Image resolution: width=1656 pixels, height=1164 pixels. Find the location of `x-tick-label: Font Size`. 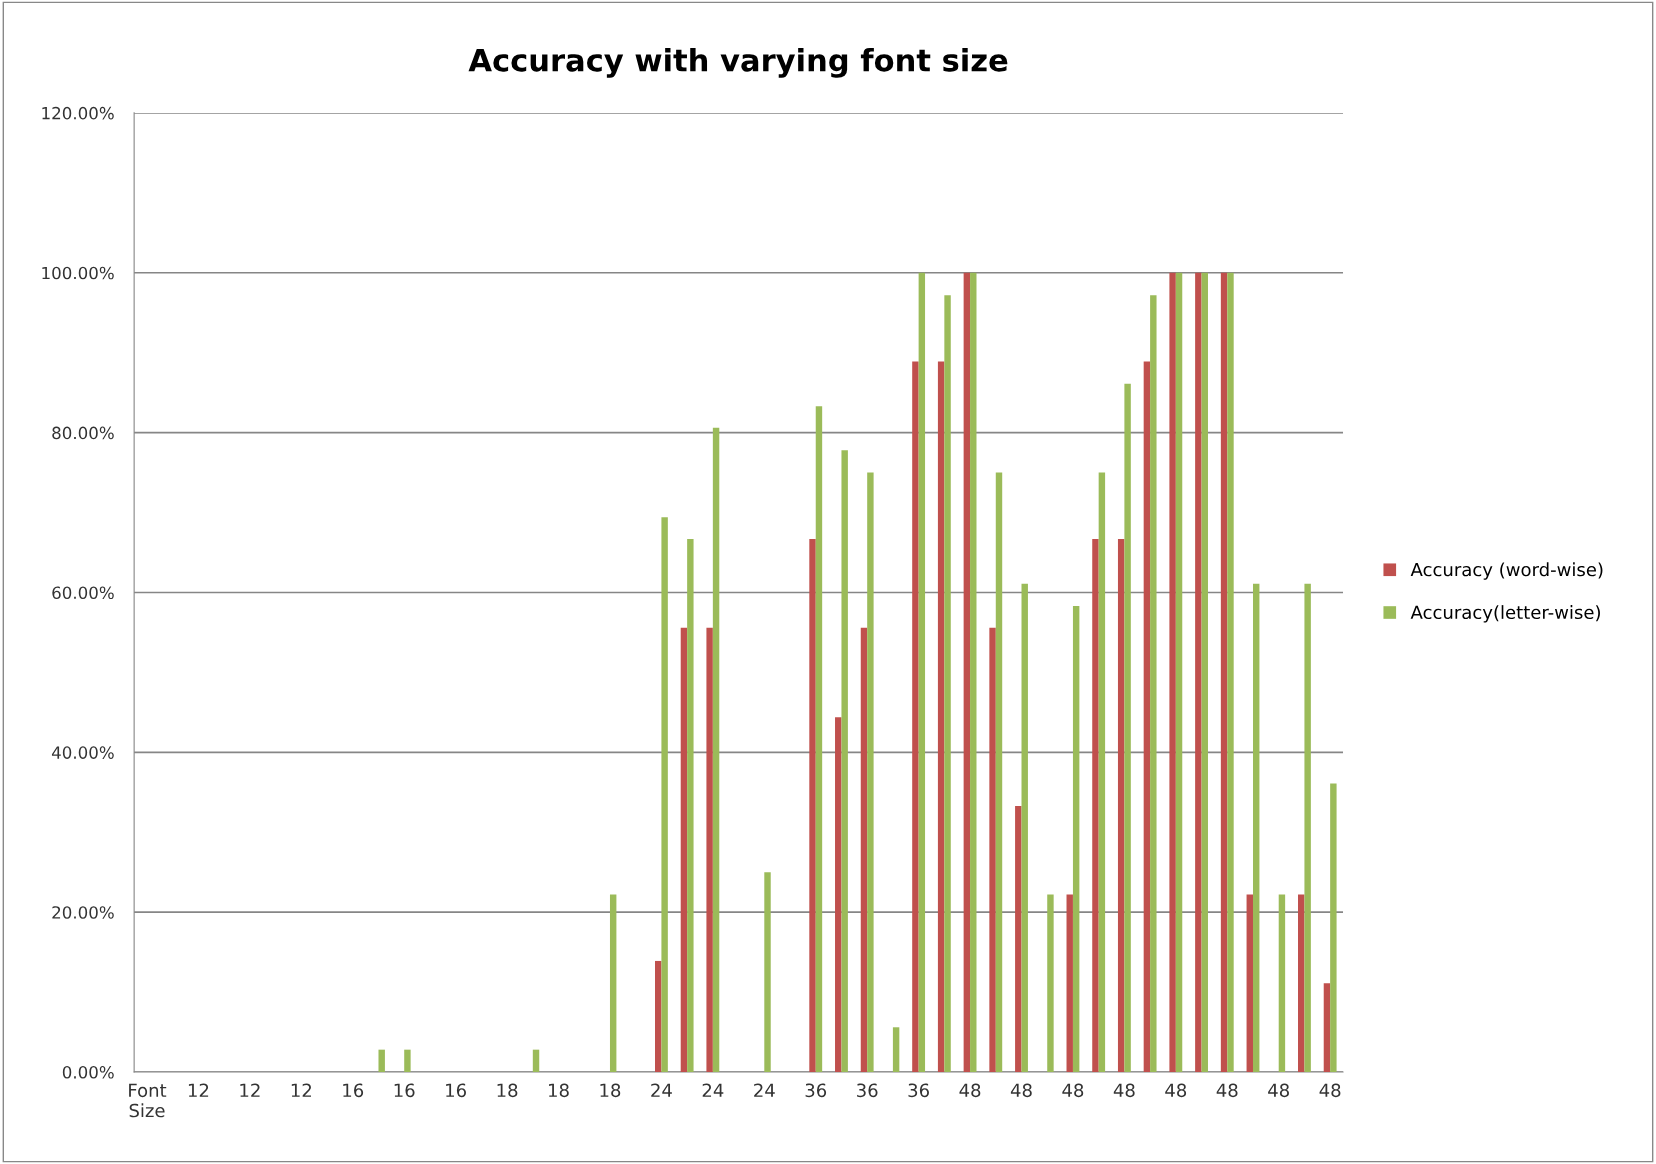

x-tick-label: Font Size is located at coordinates (148, 1100).